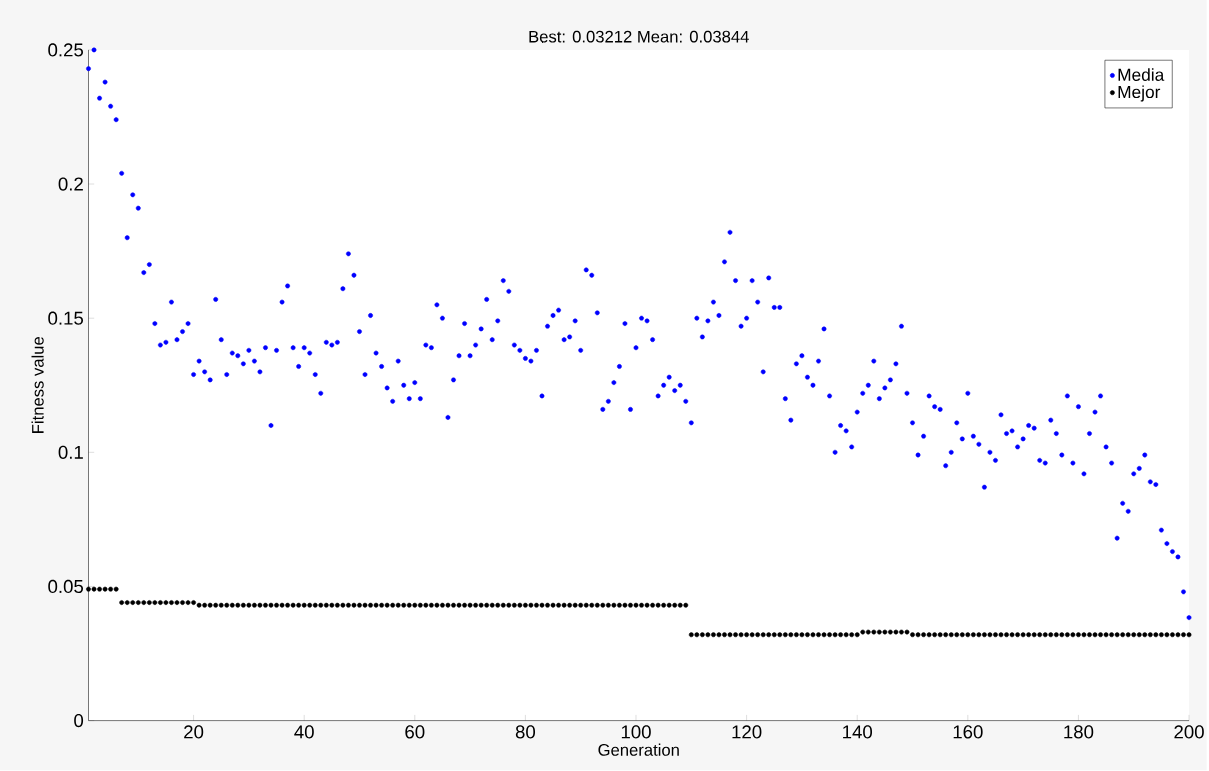  I want to click on y-tick-label: 0.25, so click(66, 50).